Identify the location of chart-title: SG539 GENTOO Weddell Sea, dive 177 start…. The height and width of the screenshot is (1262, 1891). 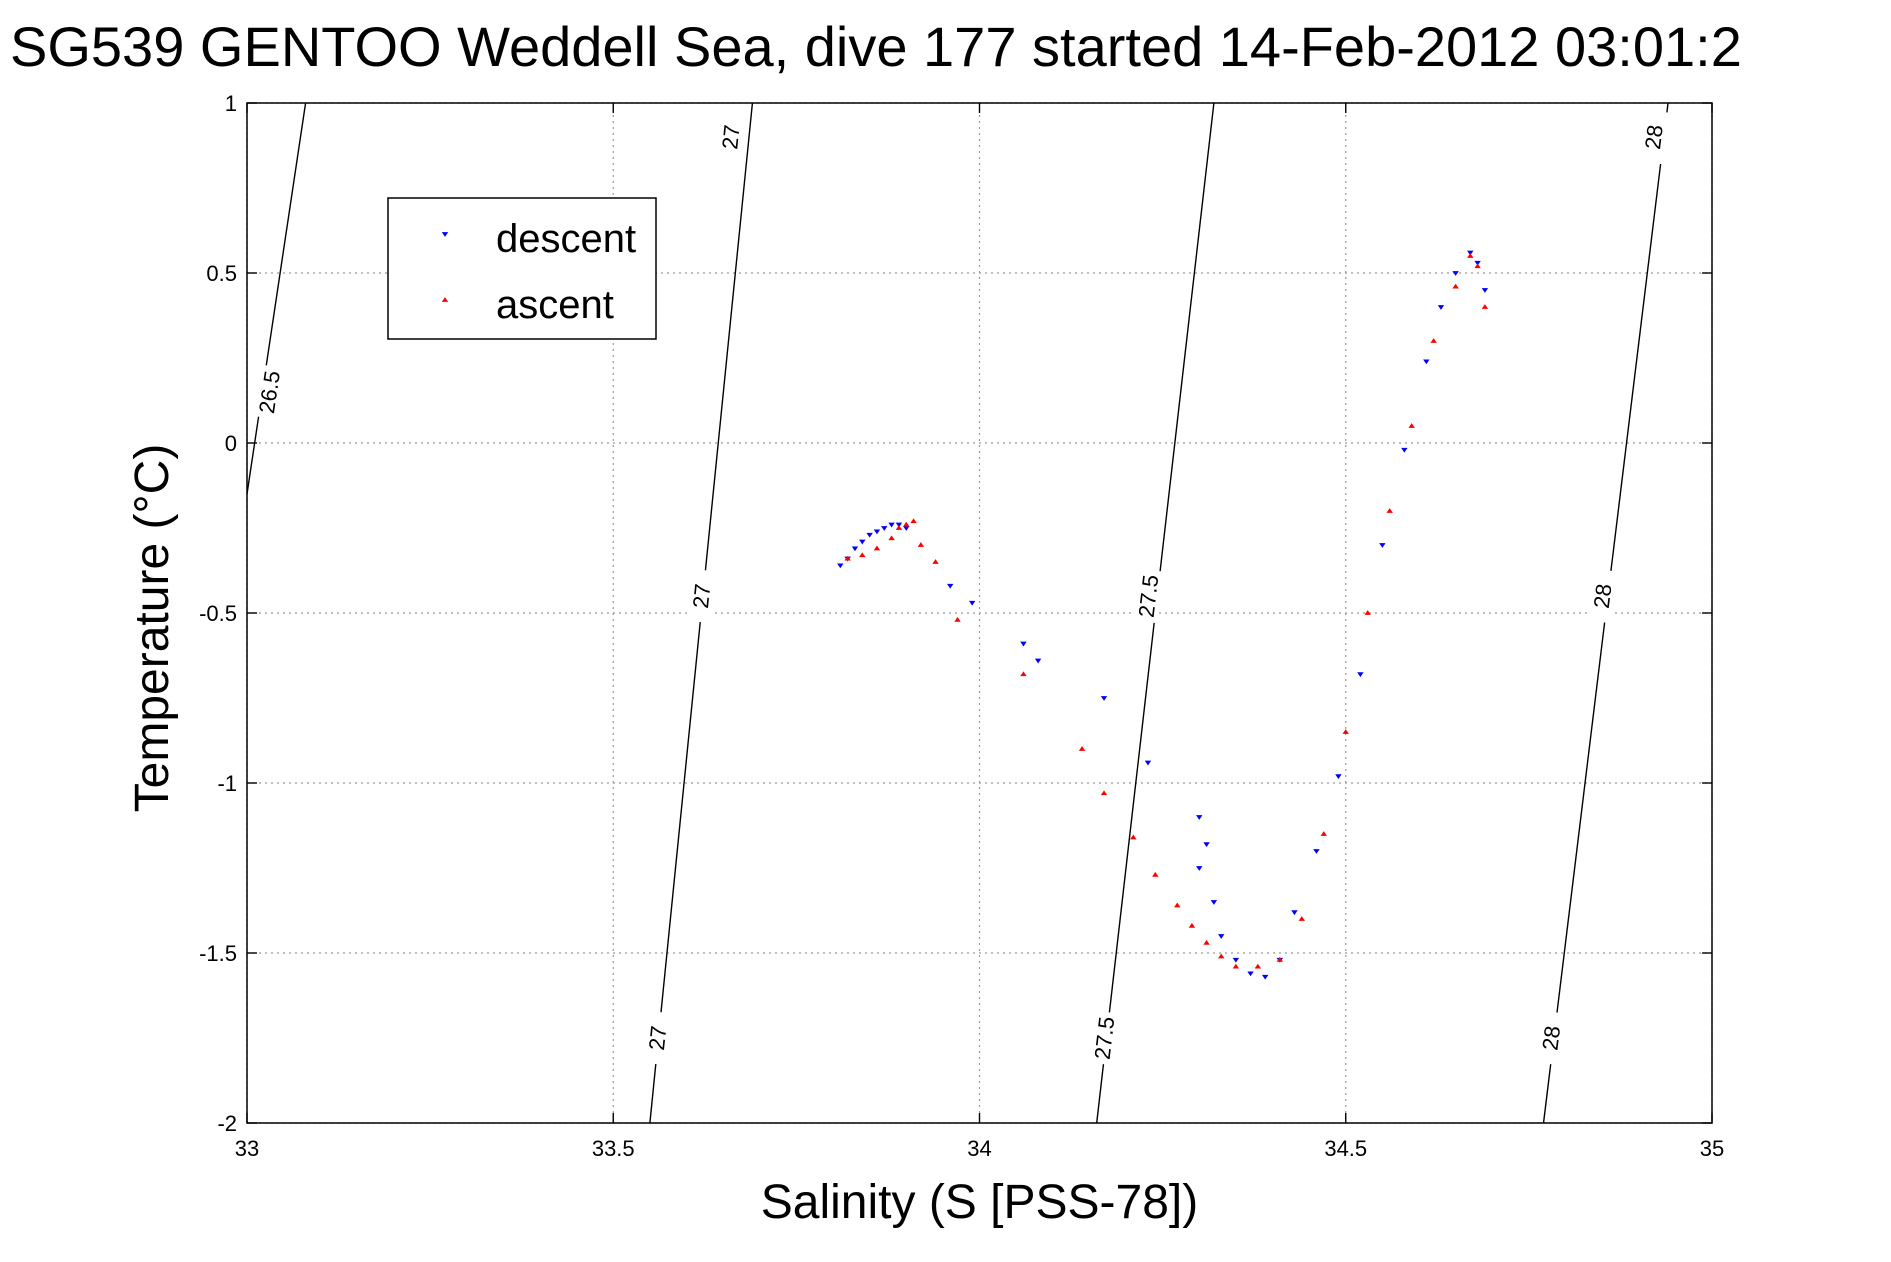
(876, 46).